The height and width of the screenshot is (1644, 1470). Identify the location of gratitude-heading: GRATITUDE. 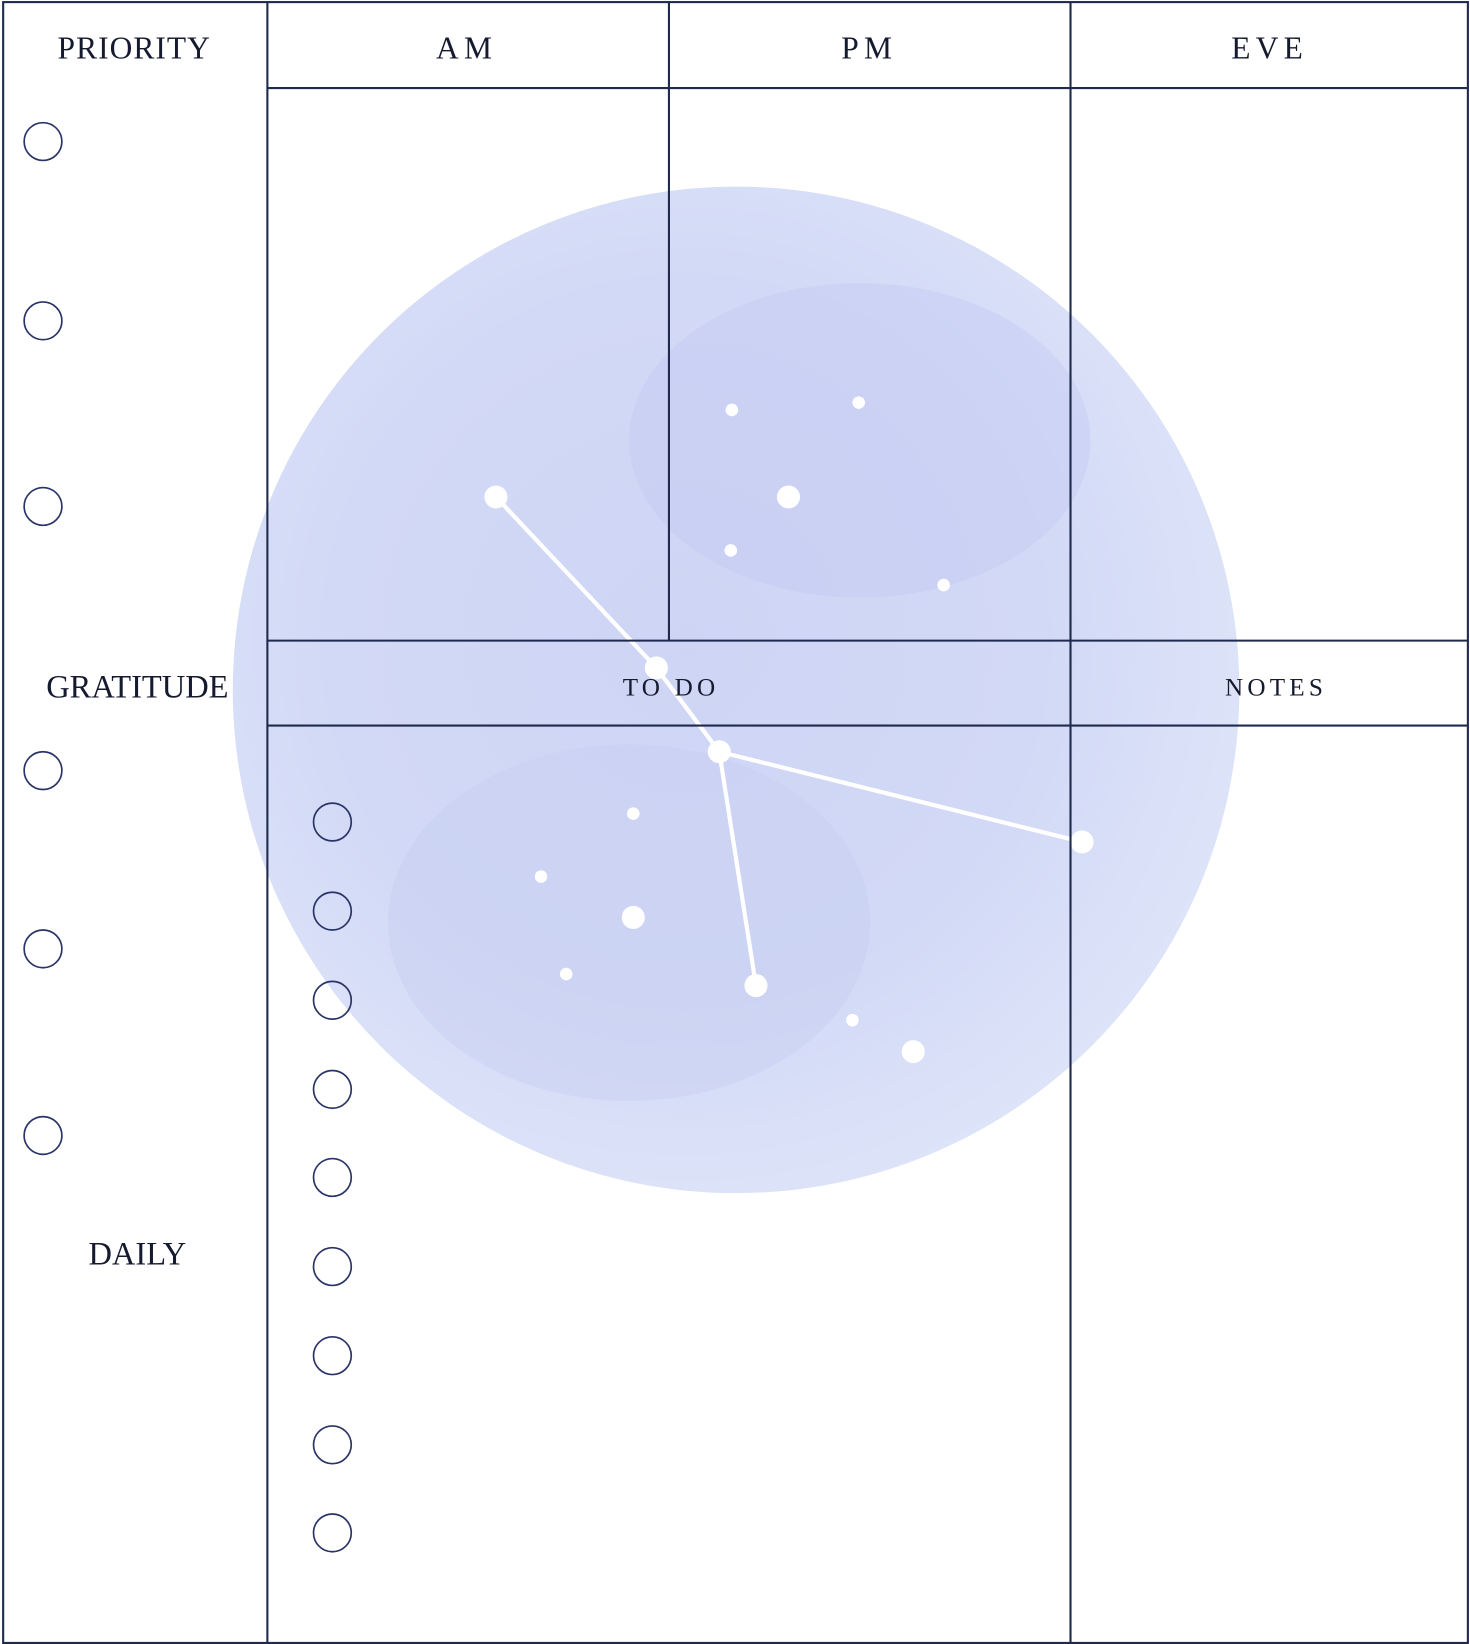
(137, 687).